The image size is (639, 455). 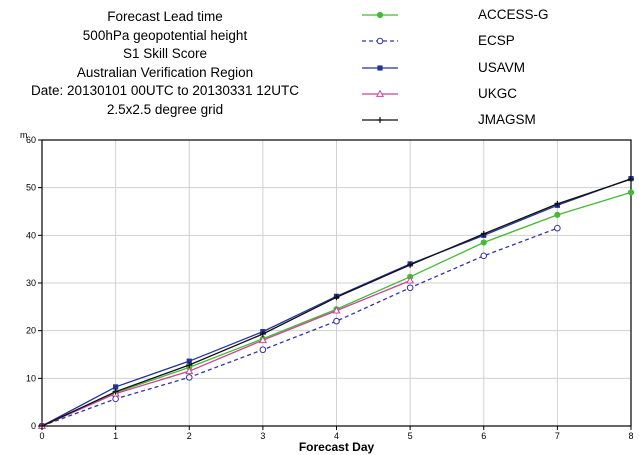 What do you see at coordinates (165, 53) in the screenshot?
I see `title-line-3: S1 Skill Score` at bounding box center [165, 53].